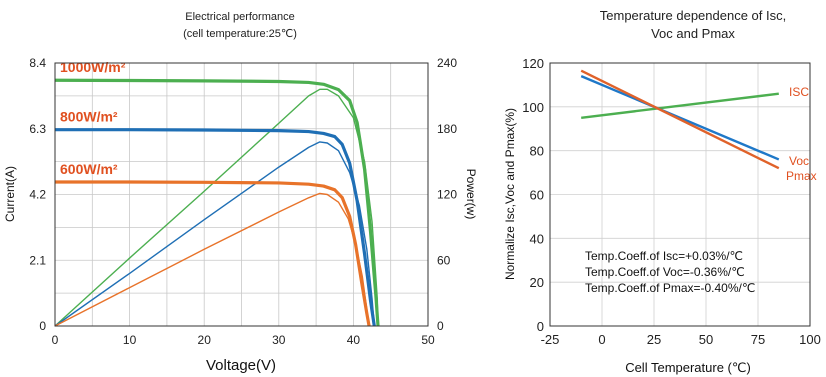 This screenshot has width=826, height=377. What do you see at coordinates (537, 151) in the screenshot?
I see `right-y-tick-label: 80` at bounding box center [537, 151].